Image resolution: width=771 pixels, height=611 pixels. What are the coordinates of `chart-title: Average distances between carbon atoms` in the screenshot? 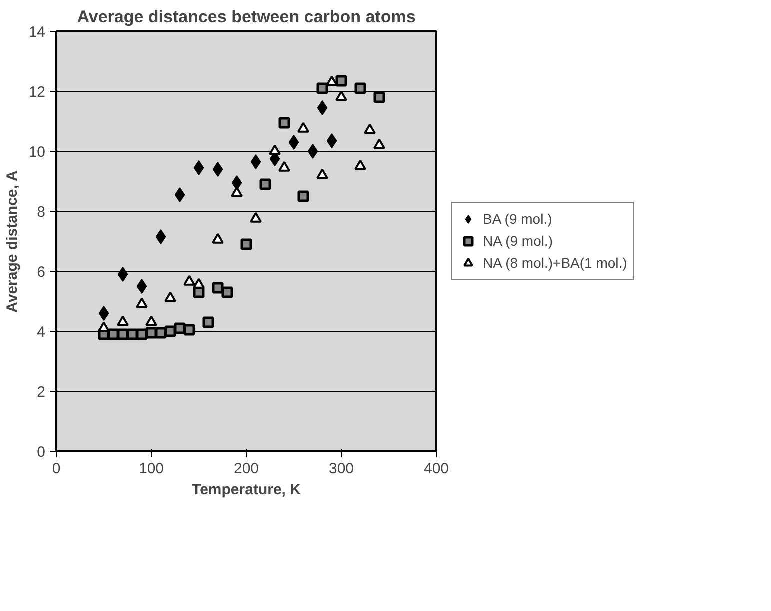 It's located at (246, 17).